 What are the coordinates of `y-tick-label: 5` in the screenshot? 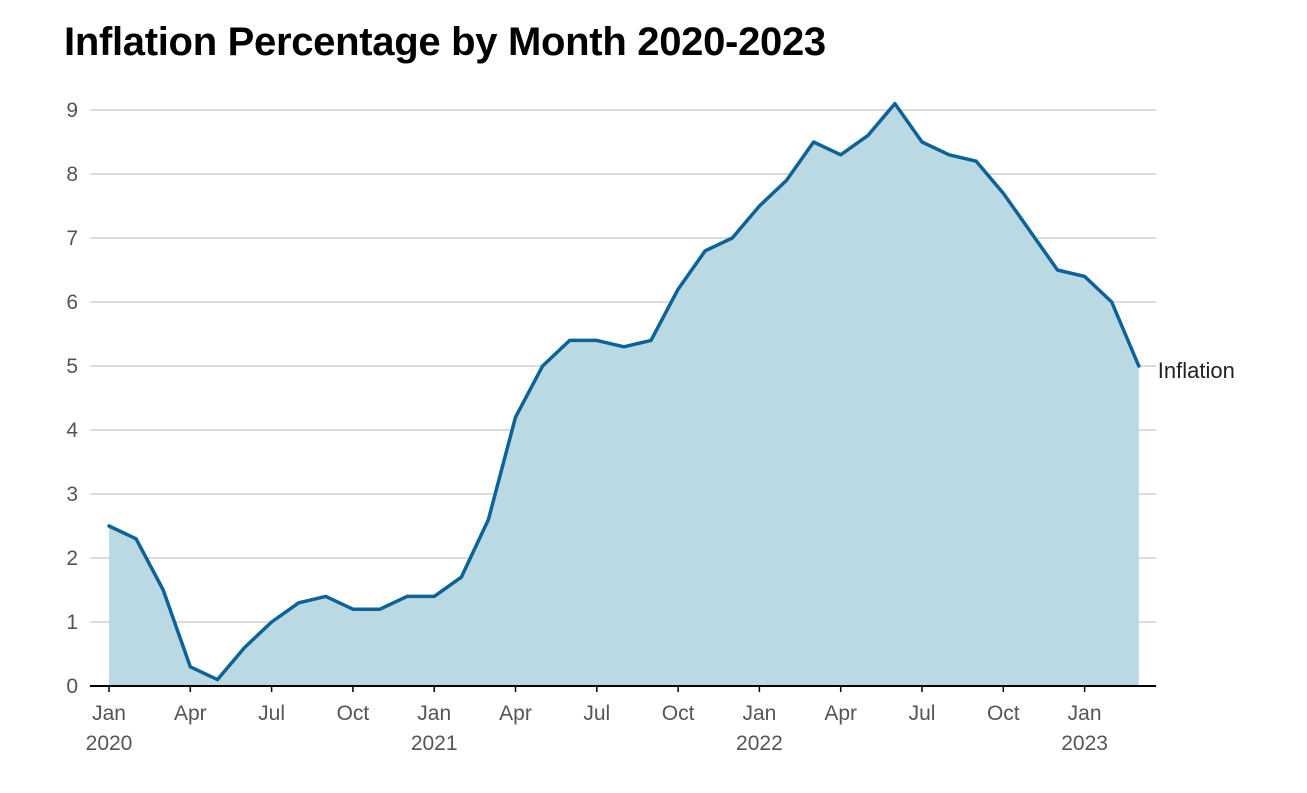 It's located at (72, 366).